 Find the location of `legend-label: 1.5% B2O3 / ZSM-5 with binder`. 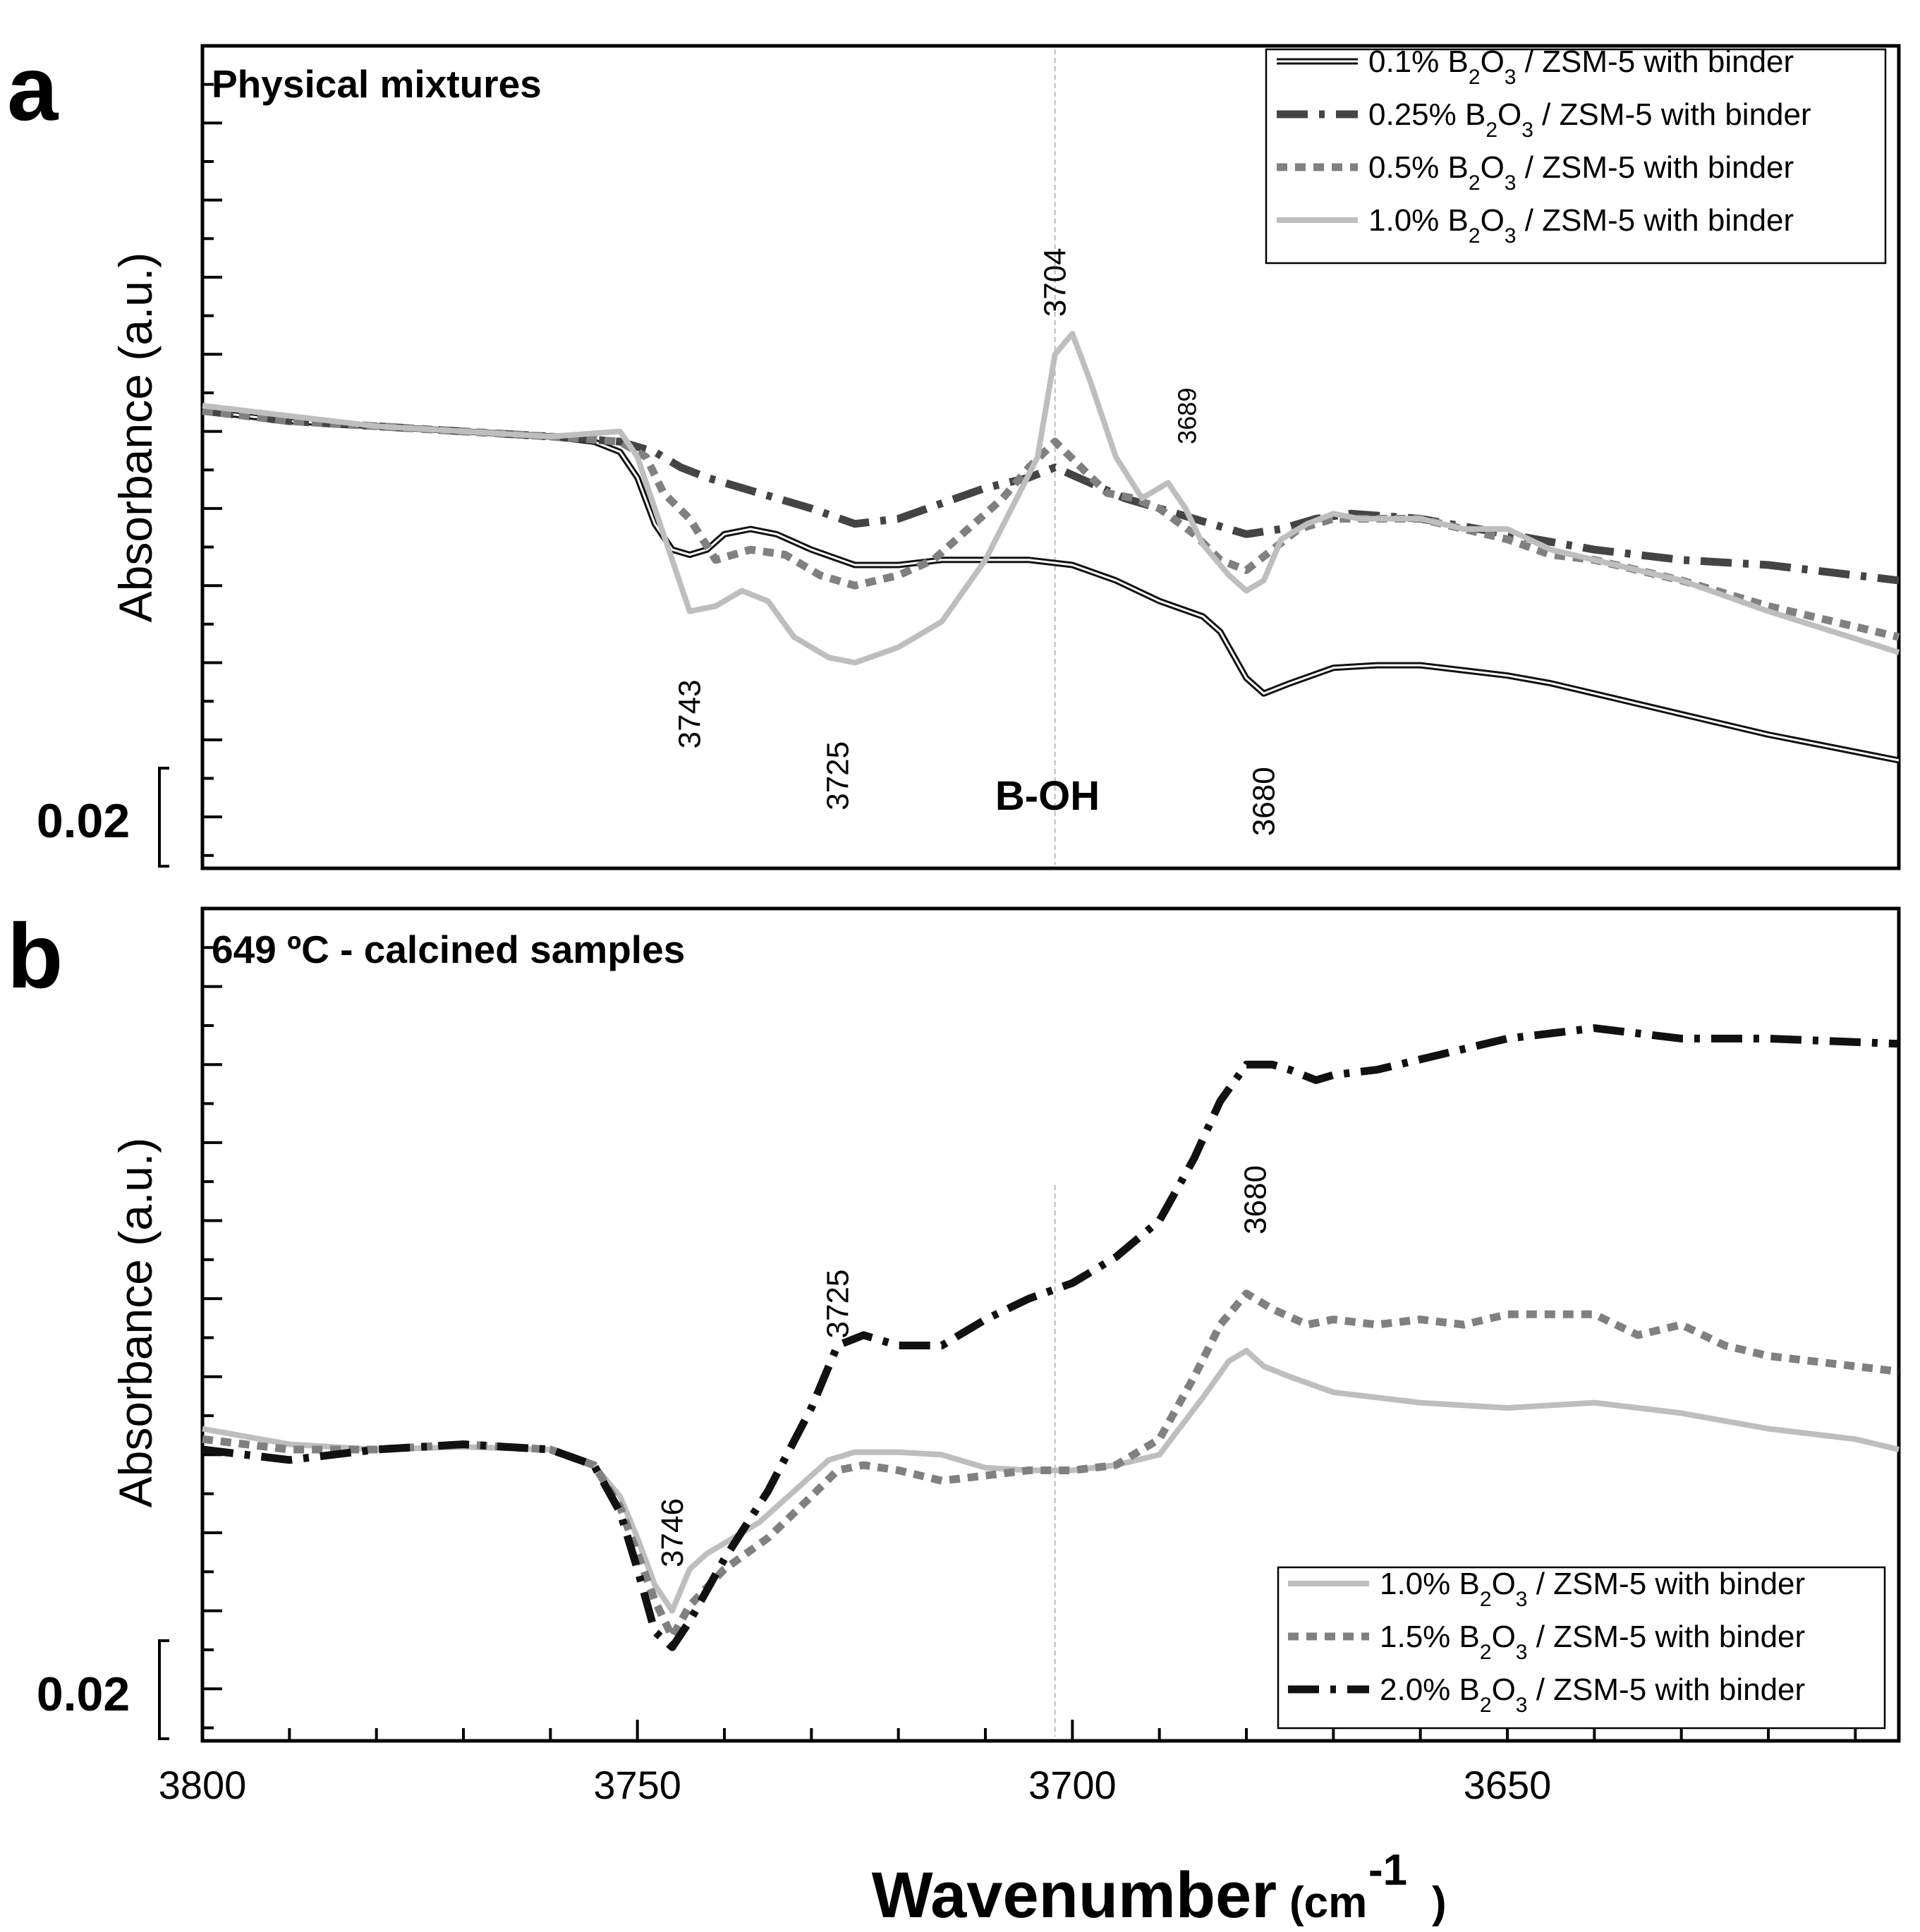

legend-label: 1.5% B2O3 / ZSM-5 with binder is located at coordinates (1593, 1642).